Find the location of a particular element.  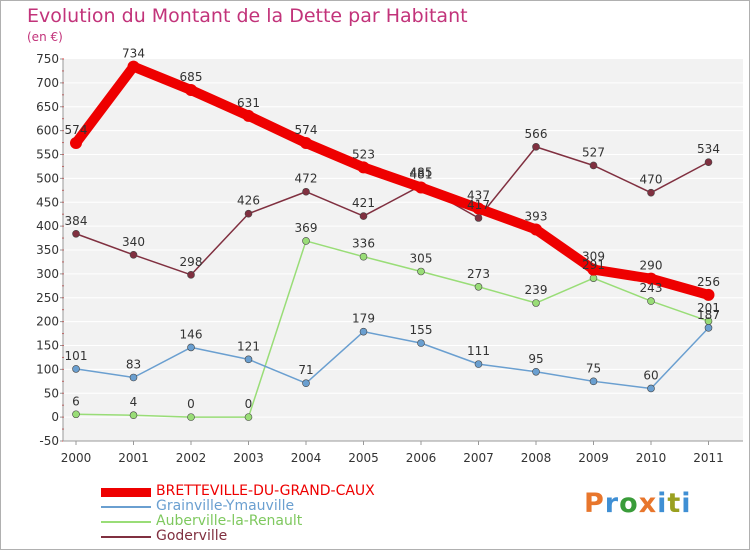

data-label: 340 is located at coordinates (133, 242).